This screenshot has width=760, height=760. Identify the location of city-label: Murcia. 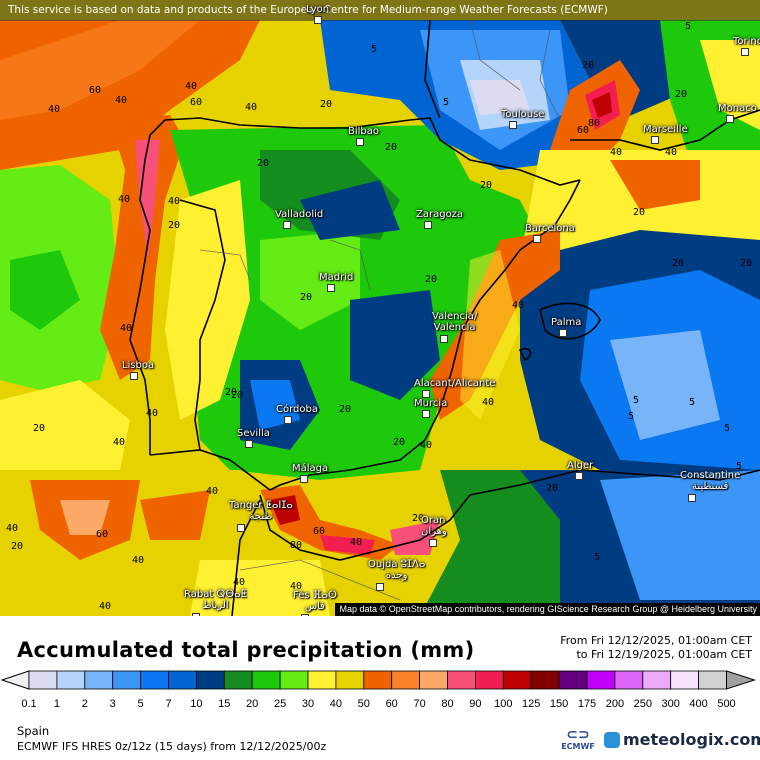
(430, 403).